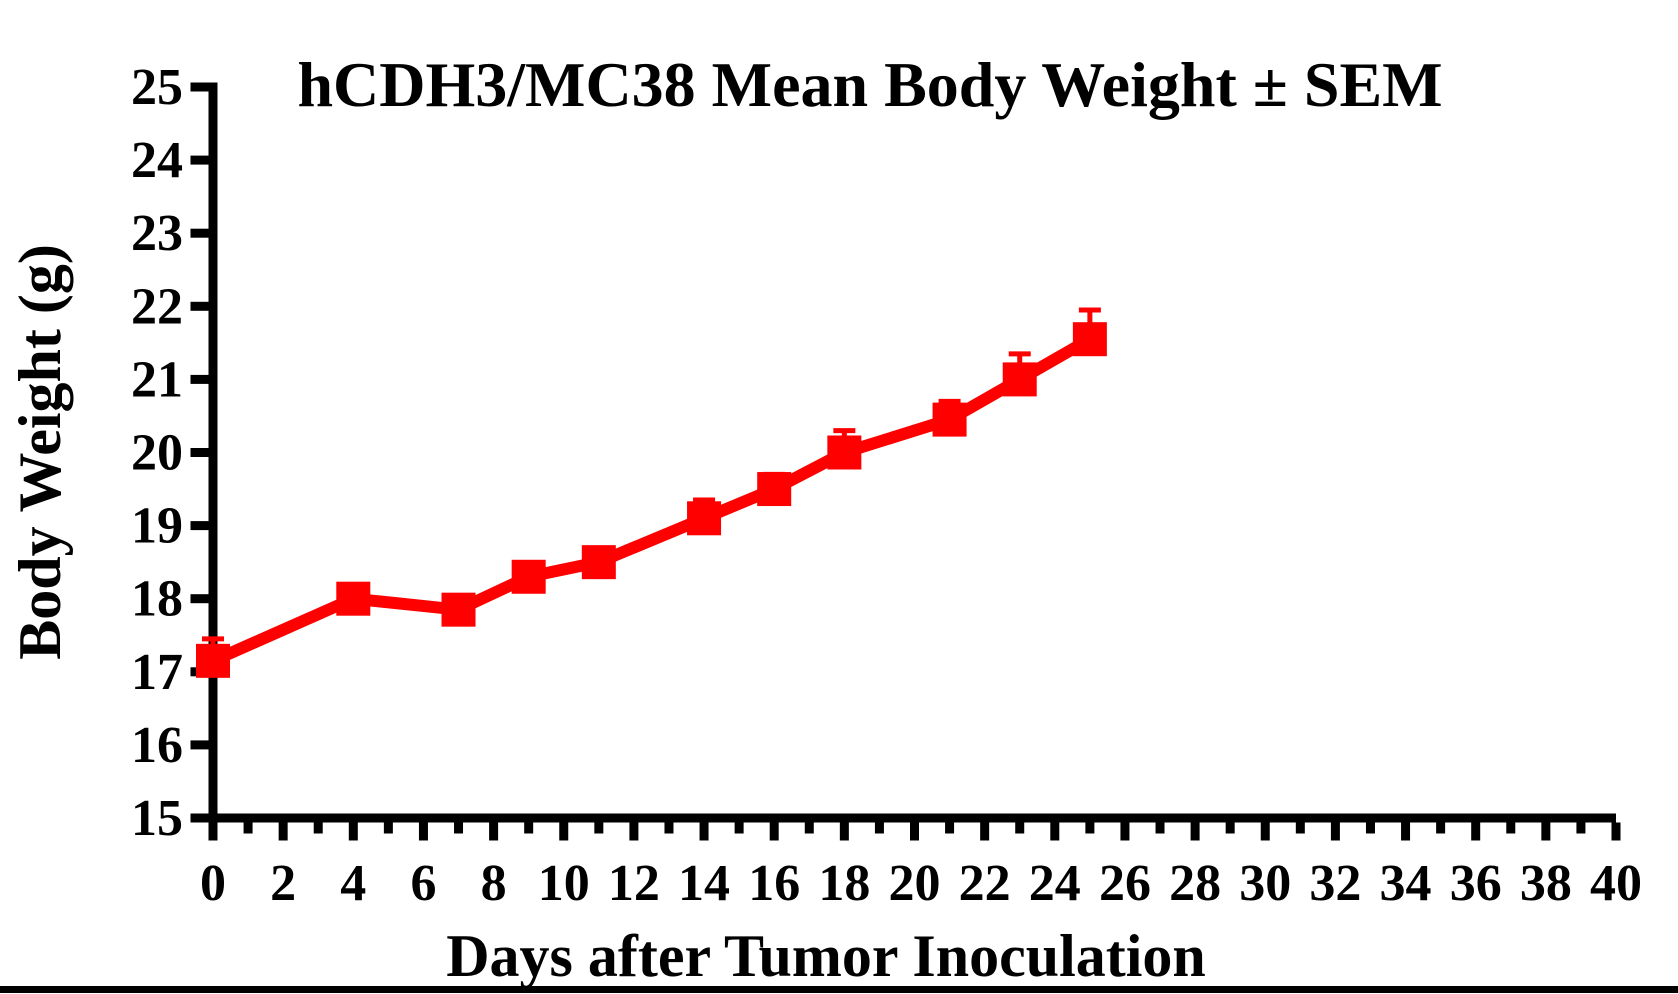 This screenshot has width=1678, height=994. I want to click on x-axis-tick-label: 32, so click(1335, 883).